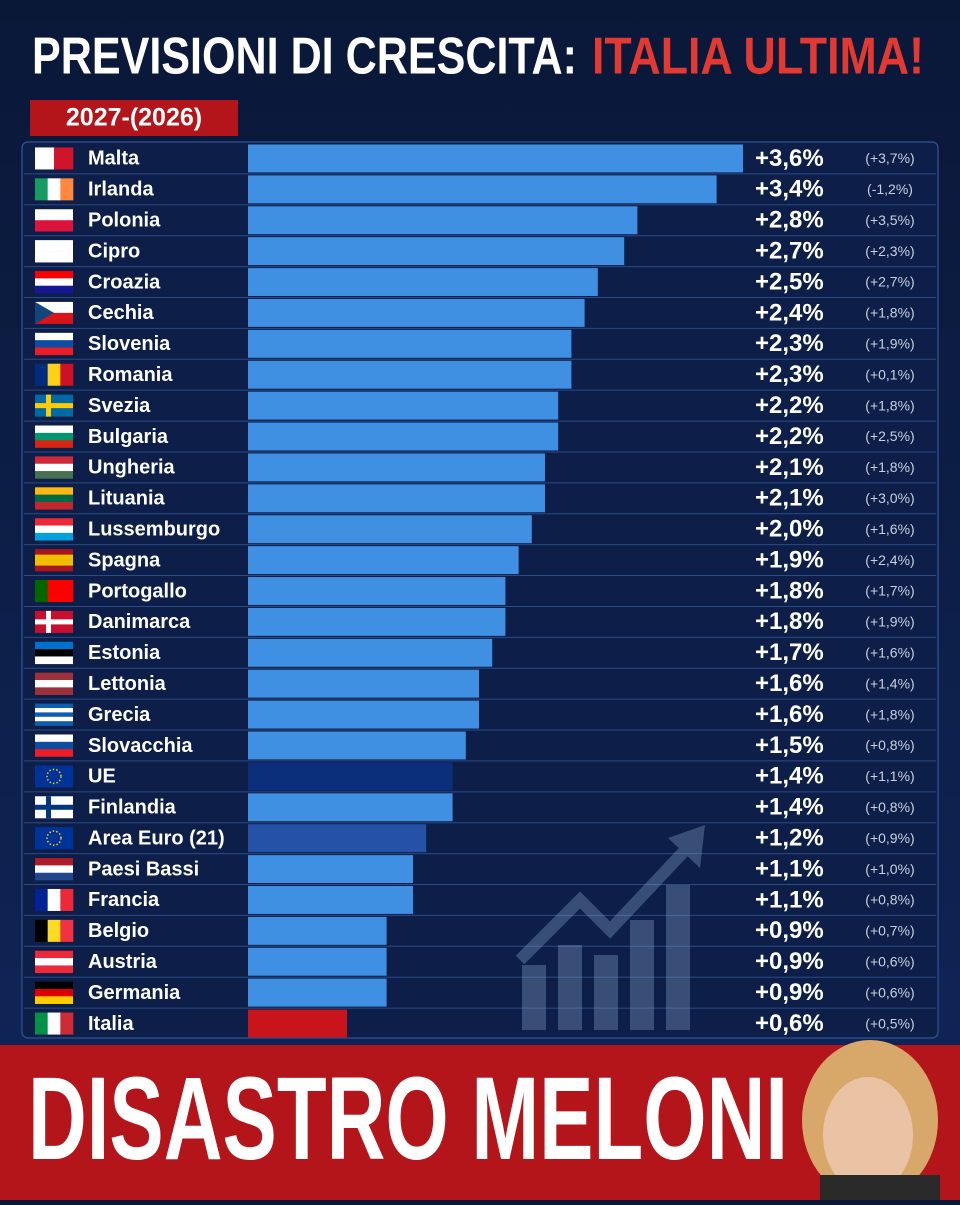  I want to click on value-label: +1,5%, so click(789, 745).